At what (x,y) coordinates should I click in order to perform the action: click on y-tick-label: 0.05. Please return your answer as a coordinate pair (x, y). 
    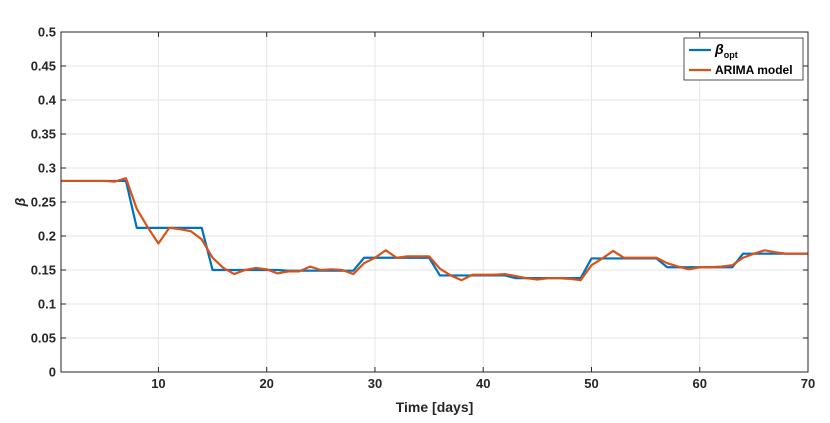
    Looking at the image, I should click on (43, 338).